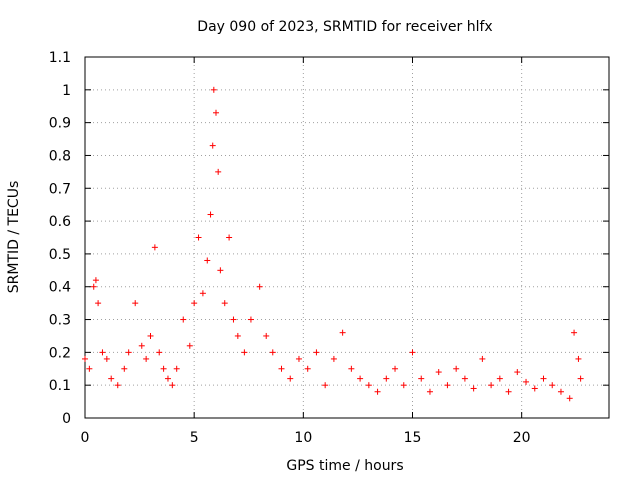 This screenshot has height=480, width=640. What do you see at coordinates (522, 438) in the screenshot?
I see `x-tick-label: 20` at bounding box center [522, 438].